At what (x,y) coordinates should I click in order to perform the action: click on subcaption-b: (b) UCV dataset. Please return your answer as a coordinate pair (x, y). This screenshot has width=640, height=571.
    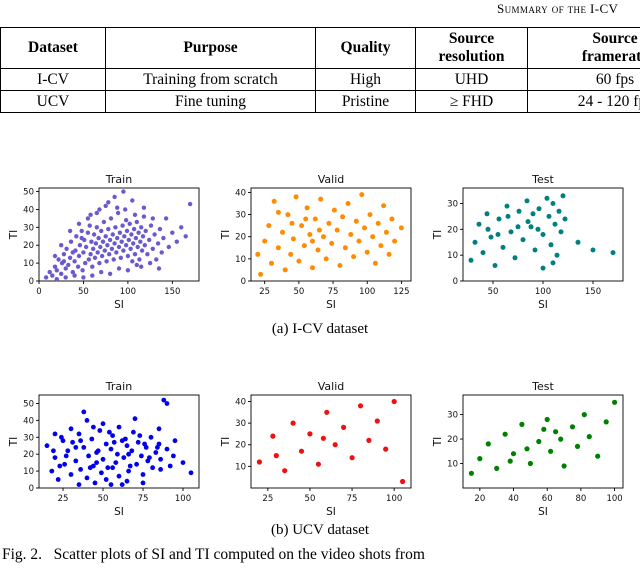
    Looking at the image, I should click on (320, 530).